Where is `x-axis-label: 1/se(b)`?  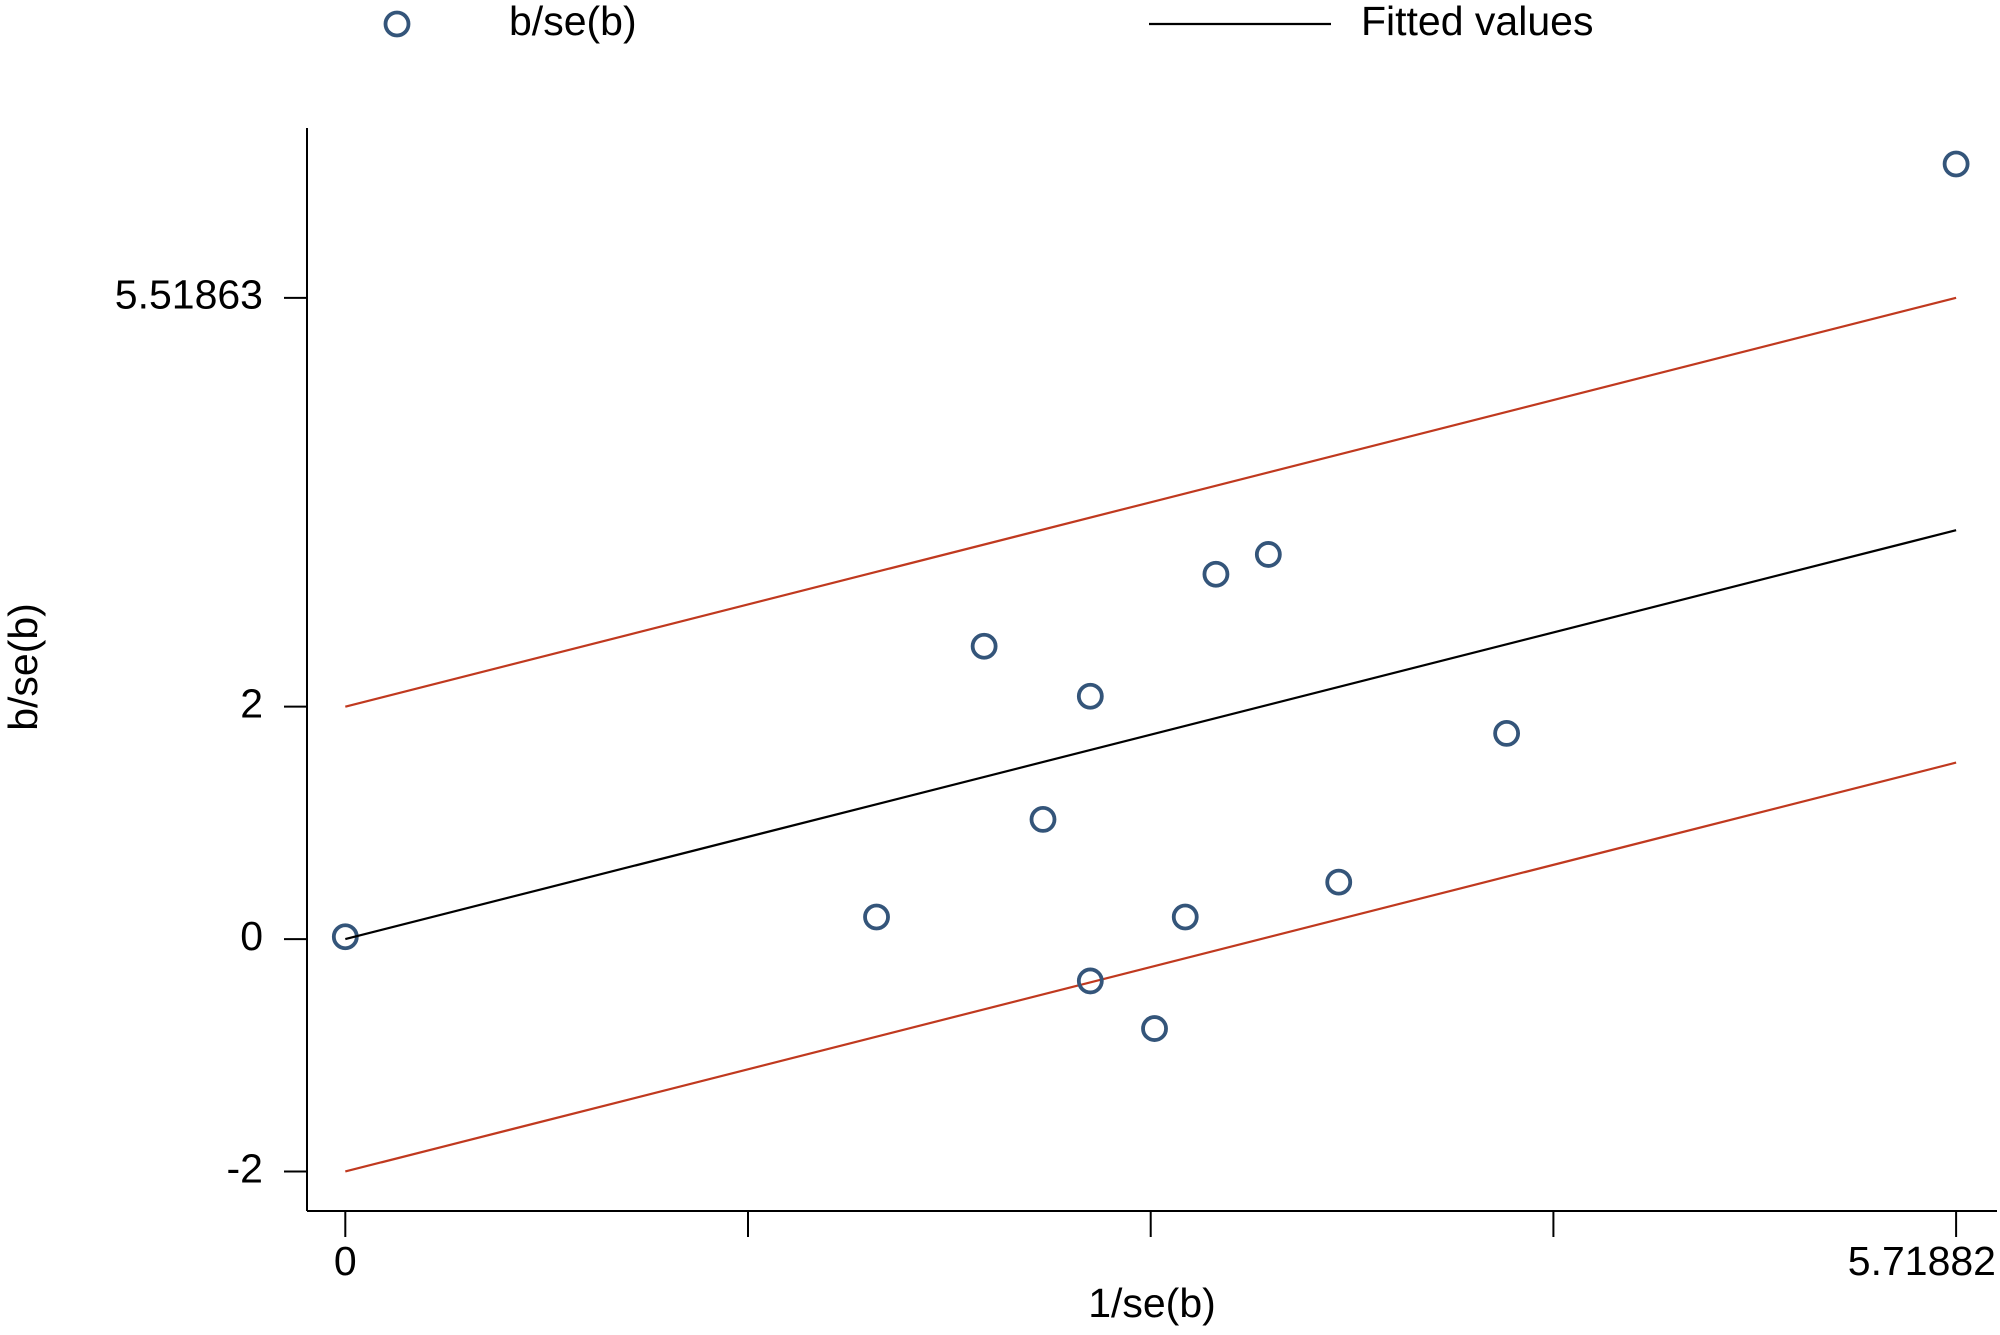 x-axis-label: 1/se(b) is located at coordinates (1152, 1303).